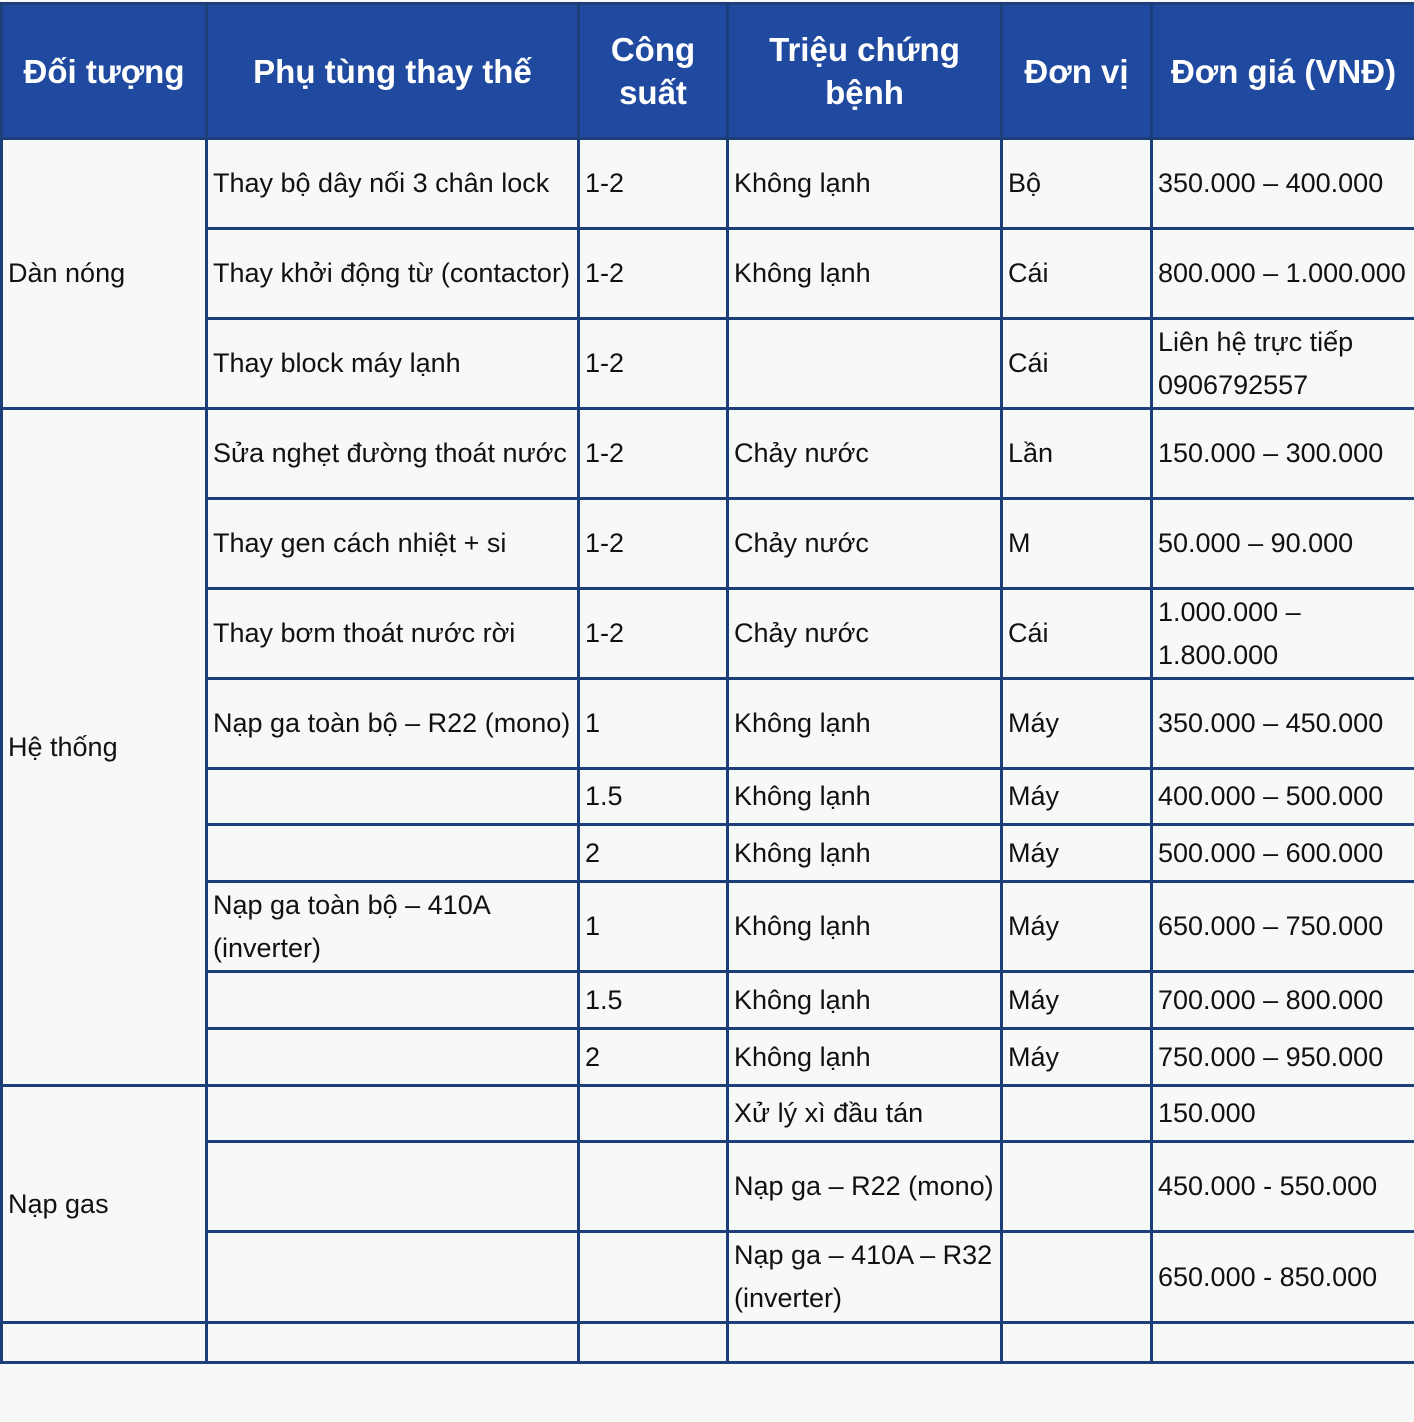 The image size is (1414, 1422). I want to click on cell-price: Liên hệ trực tiếp 0906792557, so click(1283, 364).